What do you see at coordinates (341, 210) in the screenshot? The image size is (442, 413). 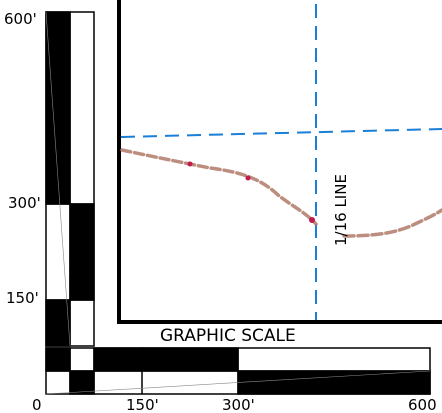 I see `sixteenth-line-label: 1/16 LINE` at bounding box center [341, 210].